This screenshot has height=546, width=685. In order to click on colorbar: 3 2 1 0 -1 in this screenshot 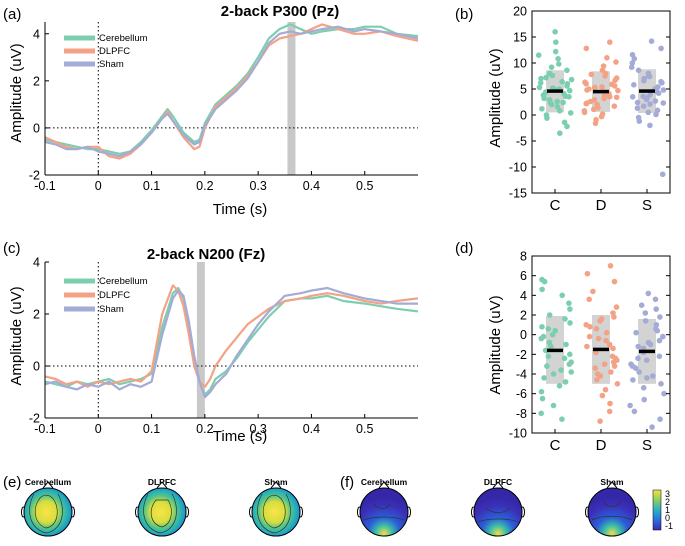, I will do `click(662, 510)`.